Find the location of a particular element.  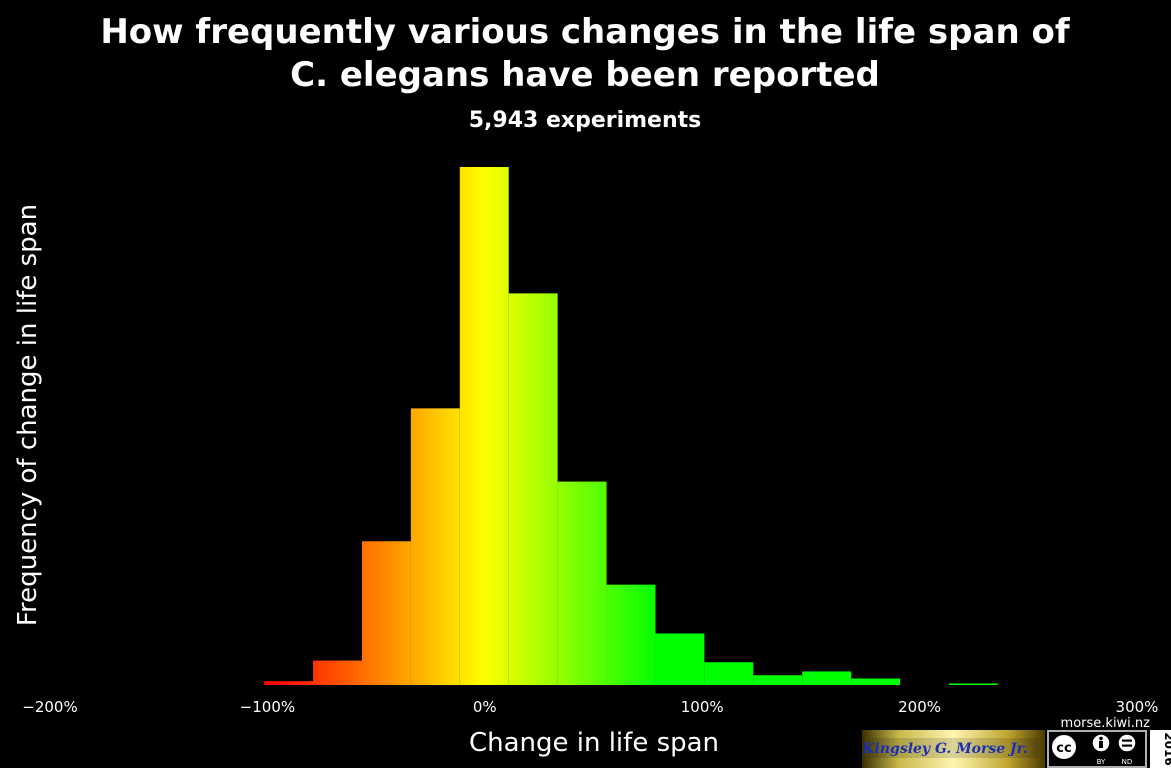

license-by-label: BY is located at coordinates (1101, 762).